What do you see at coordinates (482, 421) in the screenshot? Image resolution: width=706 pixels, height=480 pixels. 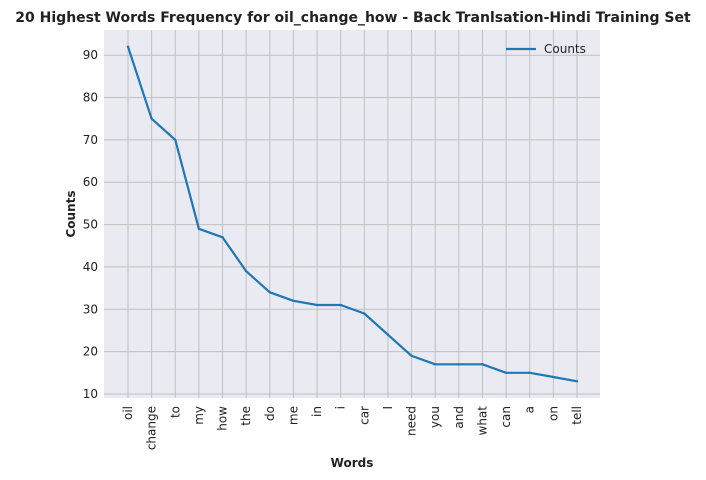 I see `x-tick-label: what` at bounding box center [482, 421].